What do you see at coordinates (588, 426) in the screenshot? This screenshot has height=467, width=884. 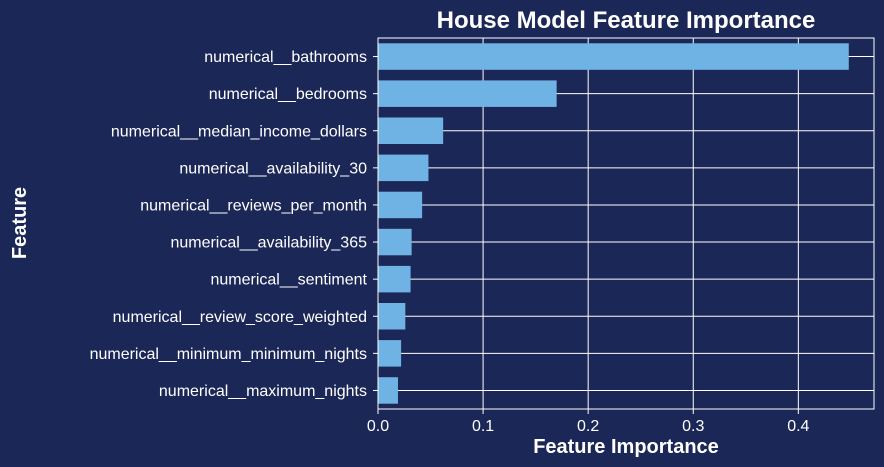 I see `x-tick-label: 0.2` at bounding box center [588, 426].